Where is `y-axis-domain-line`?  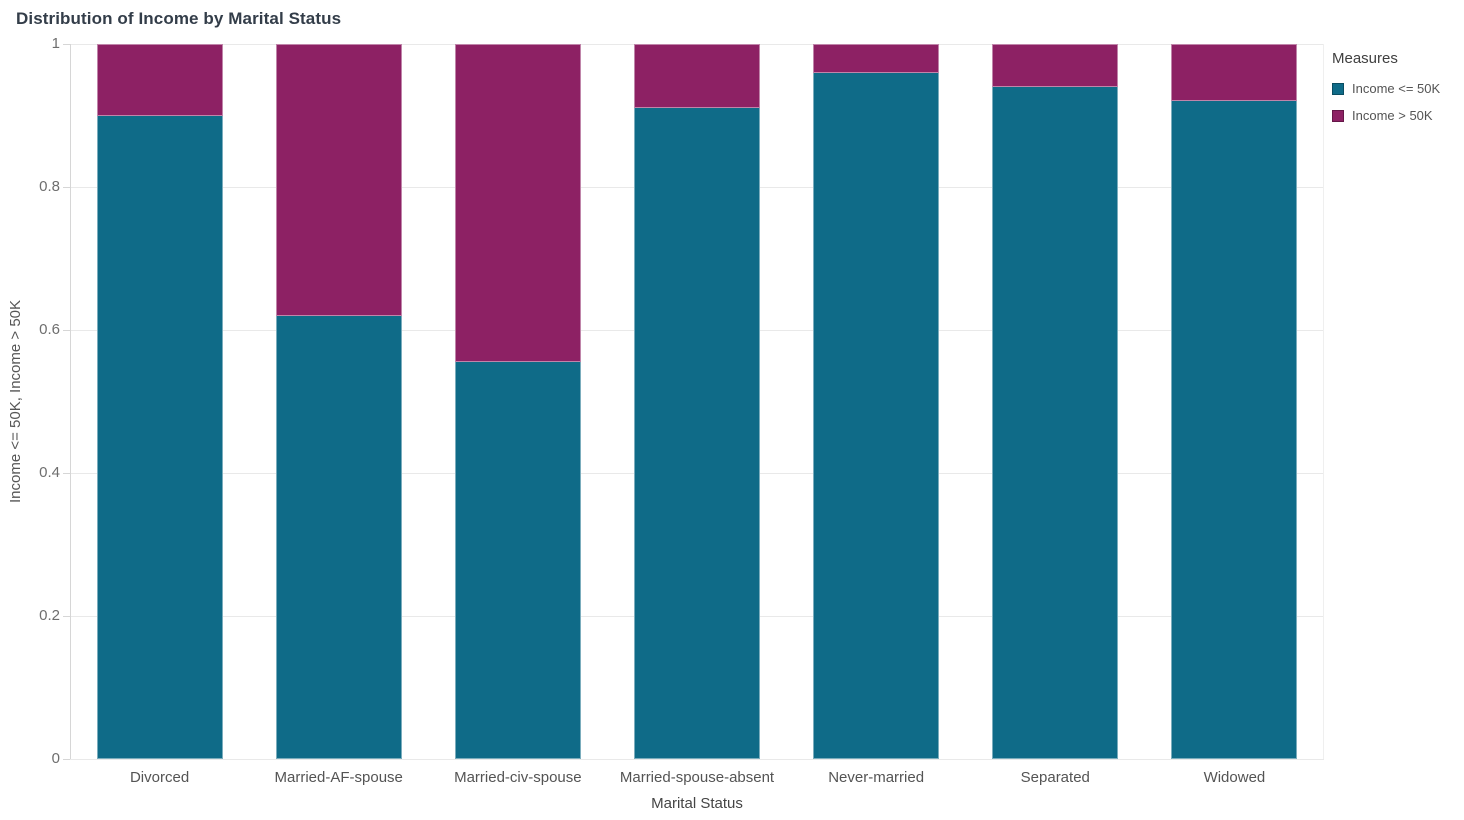 y-axis-domain-line is located at coordinates (70, 401).